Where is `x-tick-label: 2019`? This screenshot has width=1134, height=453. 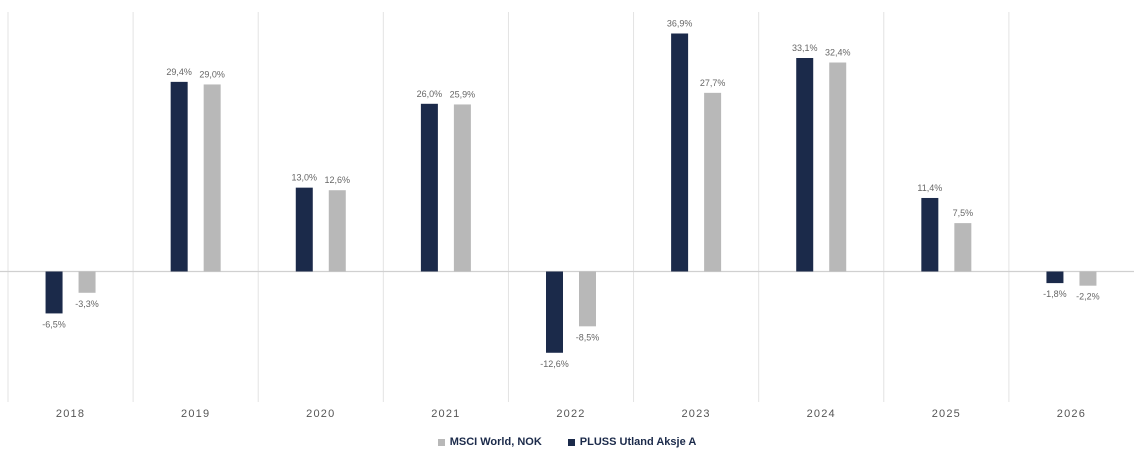
x-tick-label: 2019 is located at coordinates (195, 414).